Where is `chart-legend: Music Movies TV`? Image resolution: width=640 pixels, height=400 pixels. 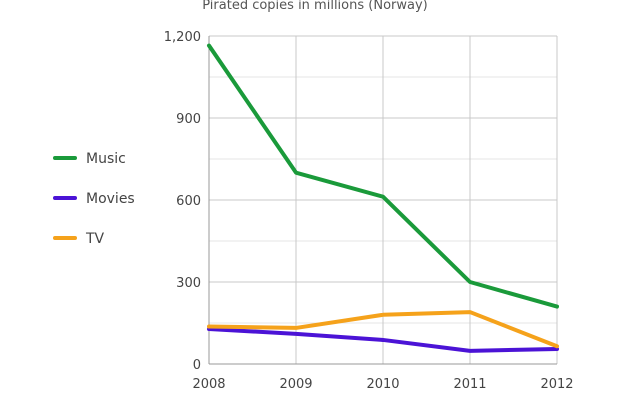
chart-legend: Music Movies TV is located at coordinates (94, 199).